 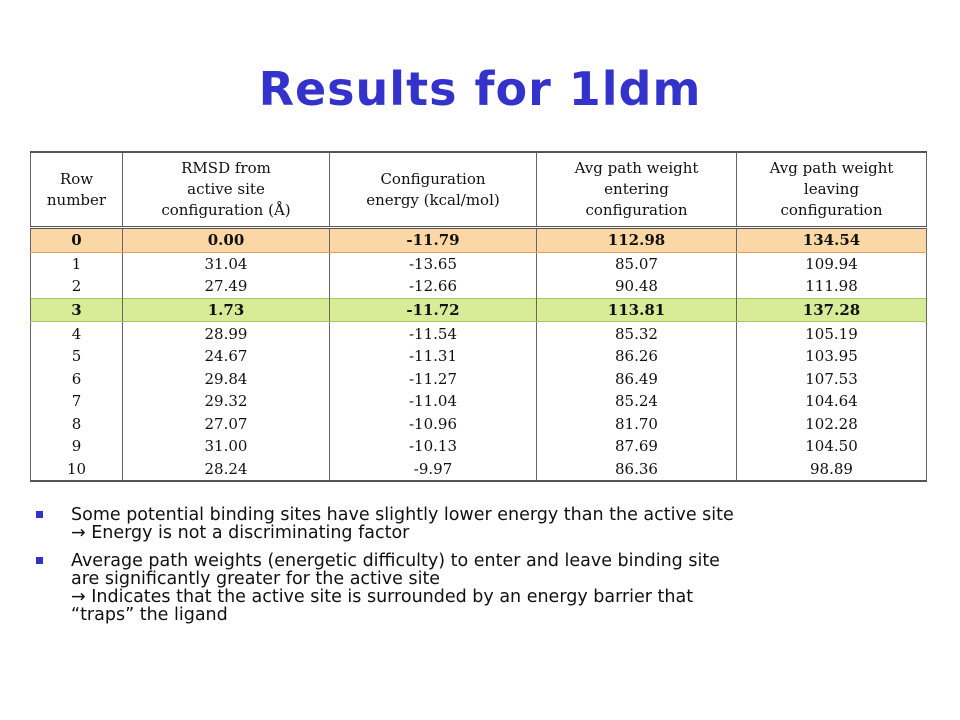 What do you see at coordinates (636, 469) in the screenshot?
I see `table-cell: 86.36` at bounding box center [636, 469].